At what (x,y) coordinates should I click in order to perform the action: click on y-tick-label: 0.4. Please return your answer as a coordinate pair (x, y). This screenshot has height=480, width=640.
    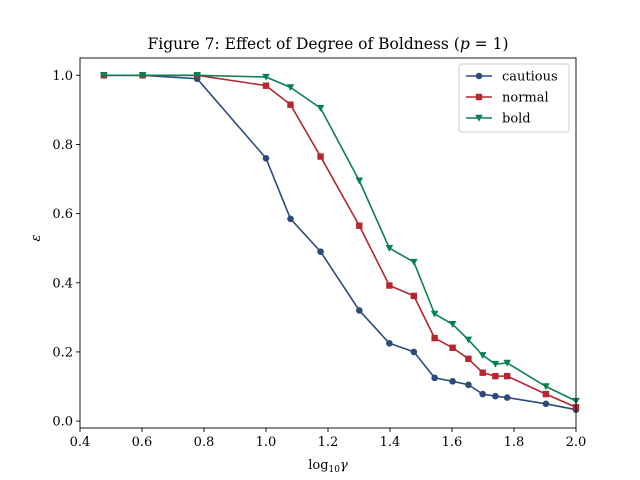
    Looking at the image, I should click on (62, 283).